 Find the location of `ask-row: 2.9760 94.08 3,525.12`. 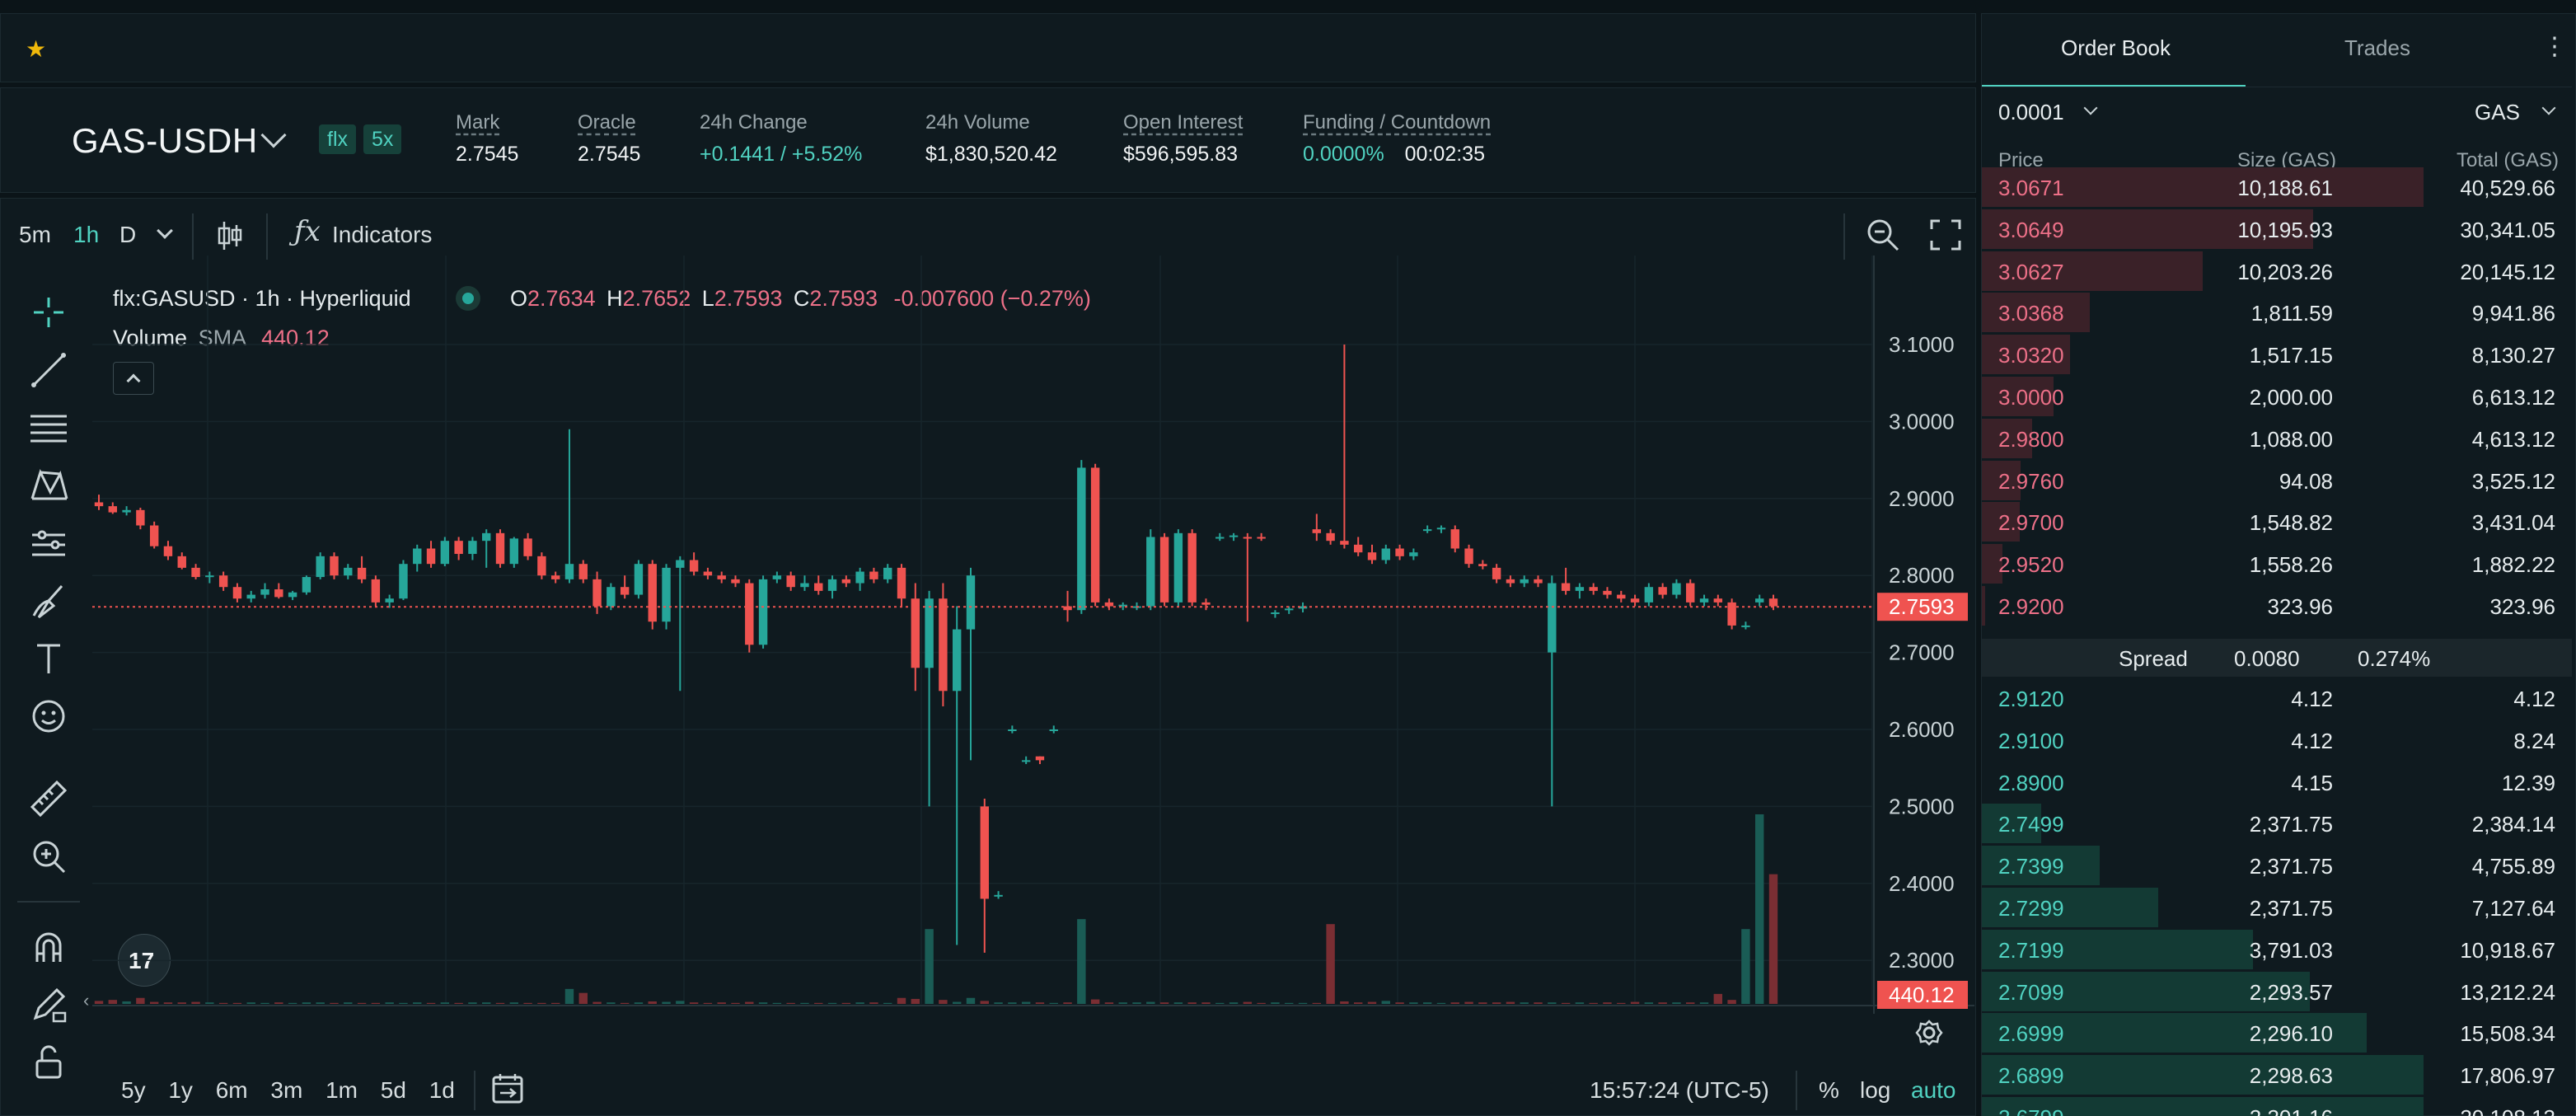

ask-row: 2.9760 94.08 3,525.12 is located at coordinates (2277, 481).